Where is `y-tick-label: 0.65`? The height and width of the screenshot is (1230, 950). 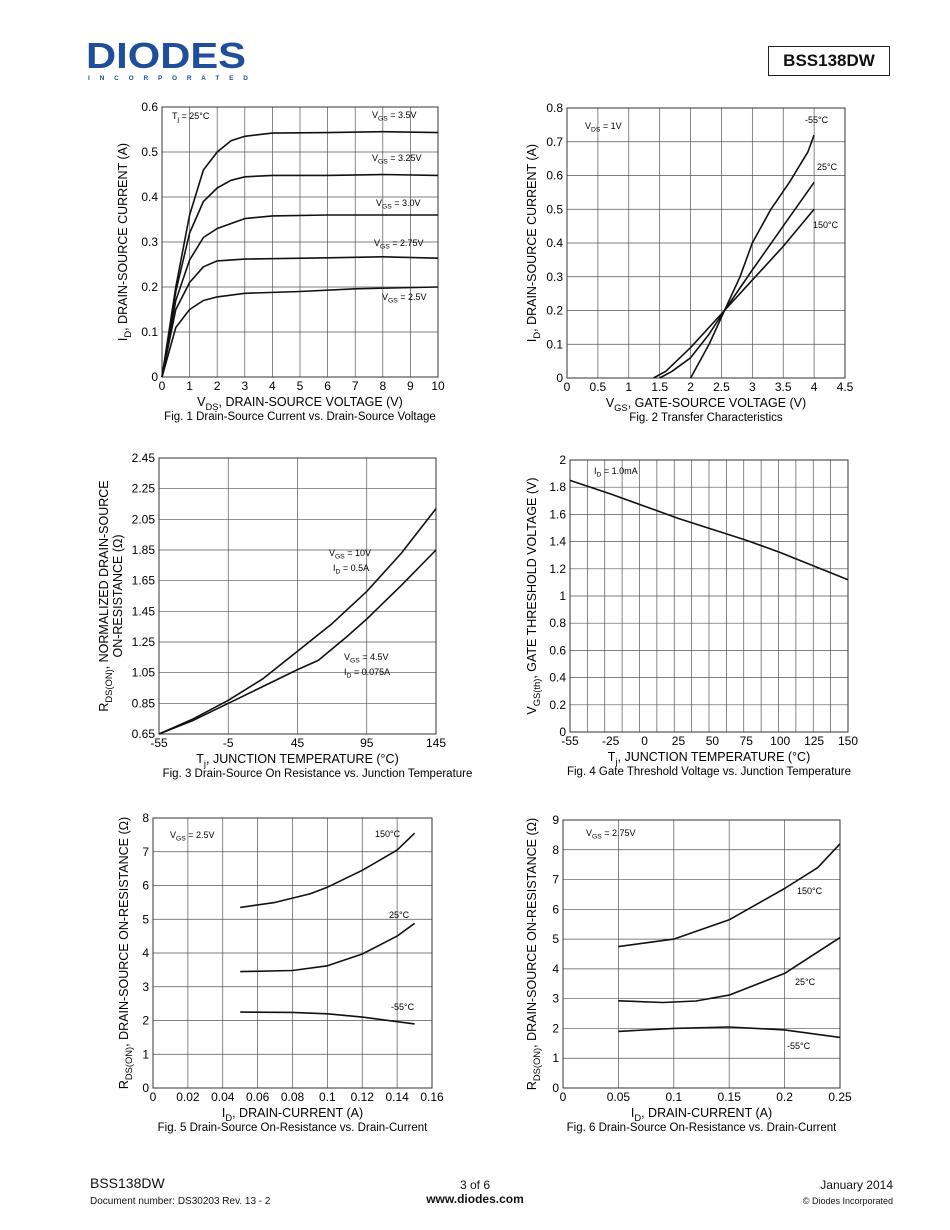 y-tick-label: 0.65 is located at coordinates (144, 734).